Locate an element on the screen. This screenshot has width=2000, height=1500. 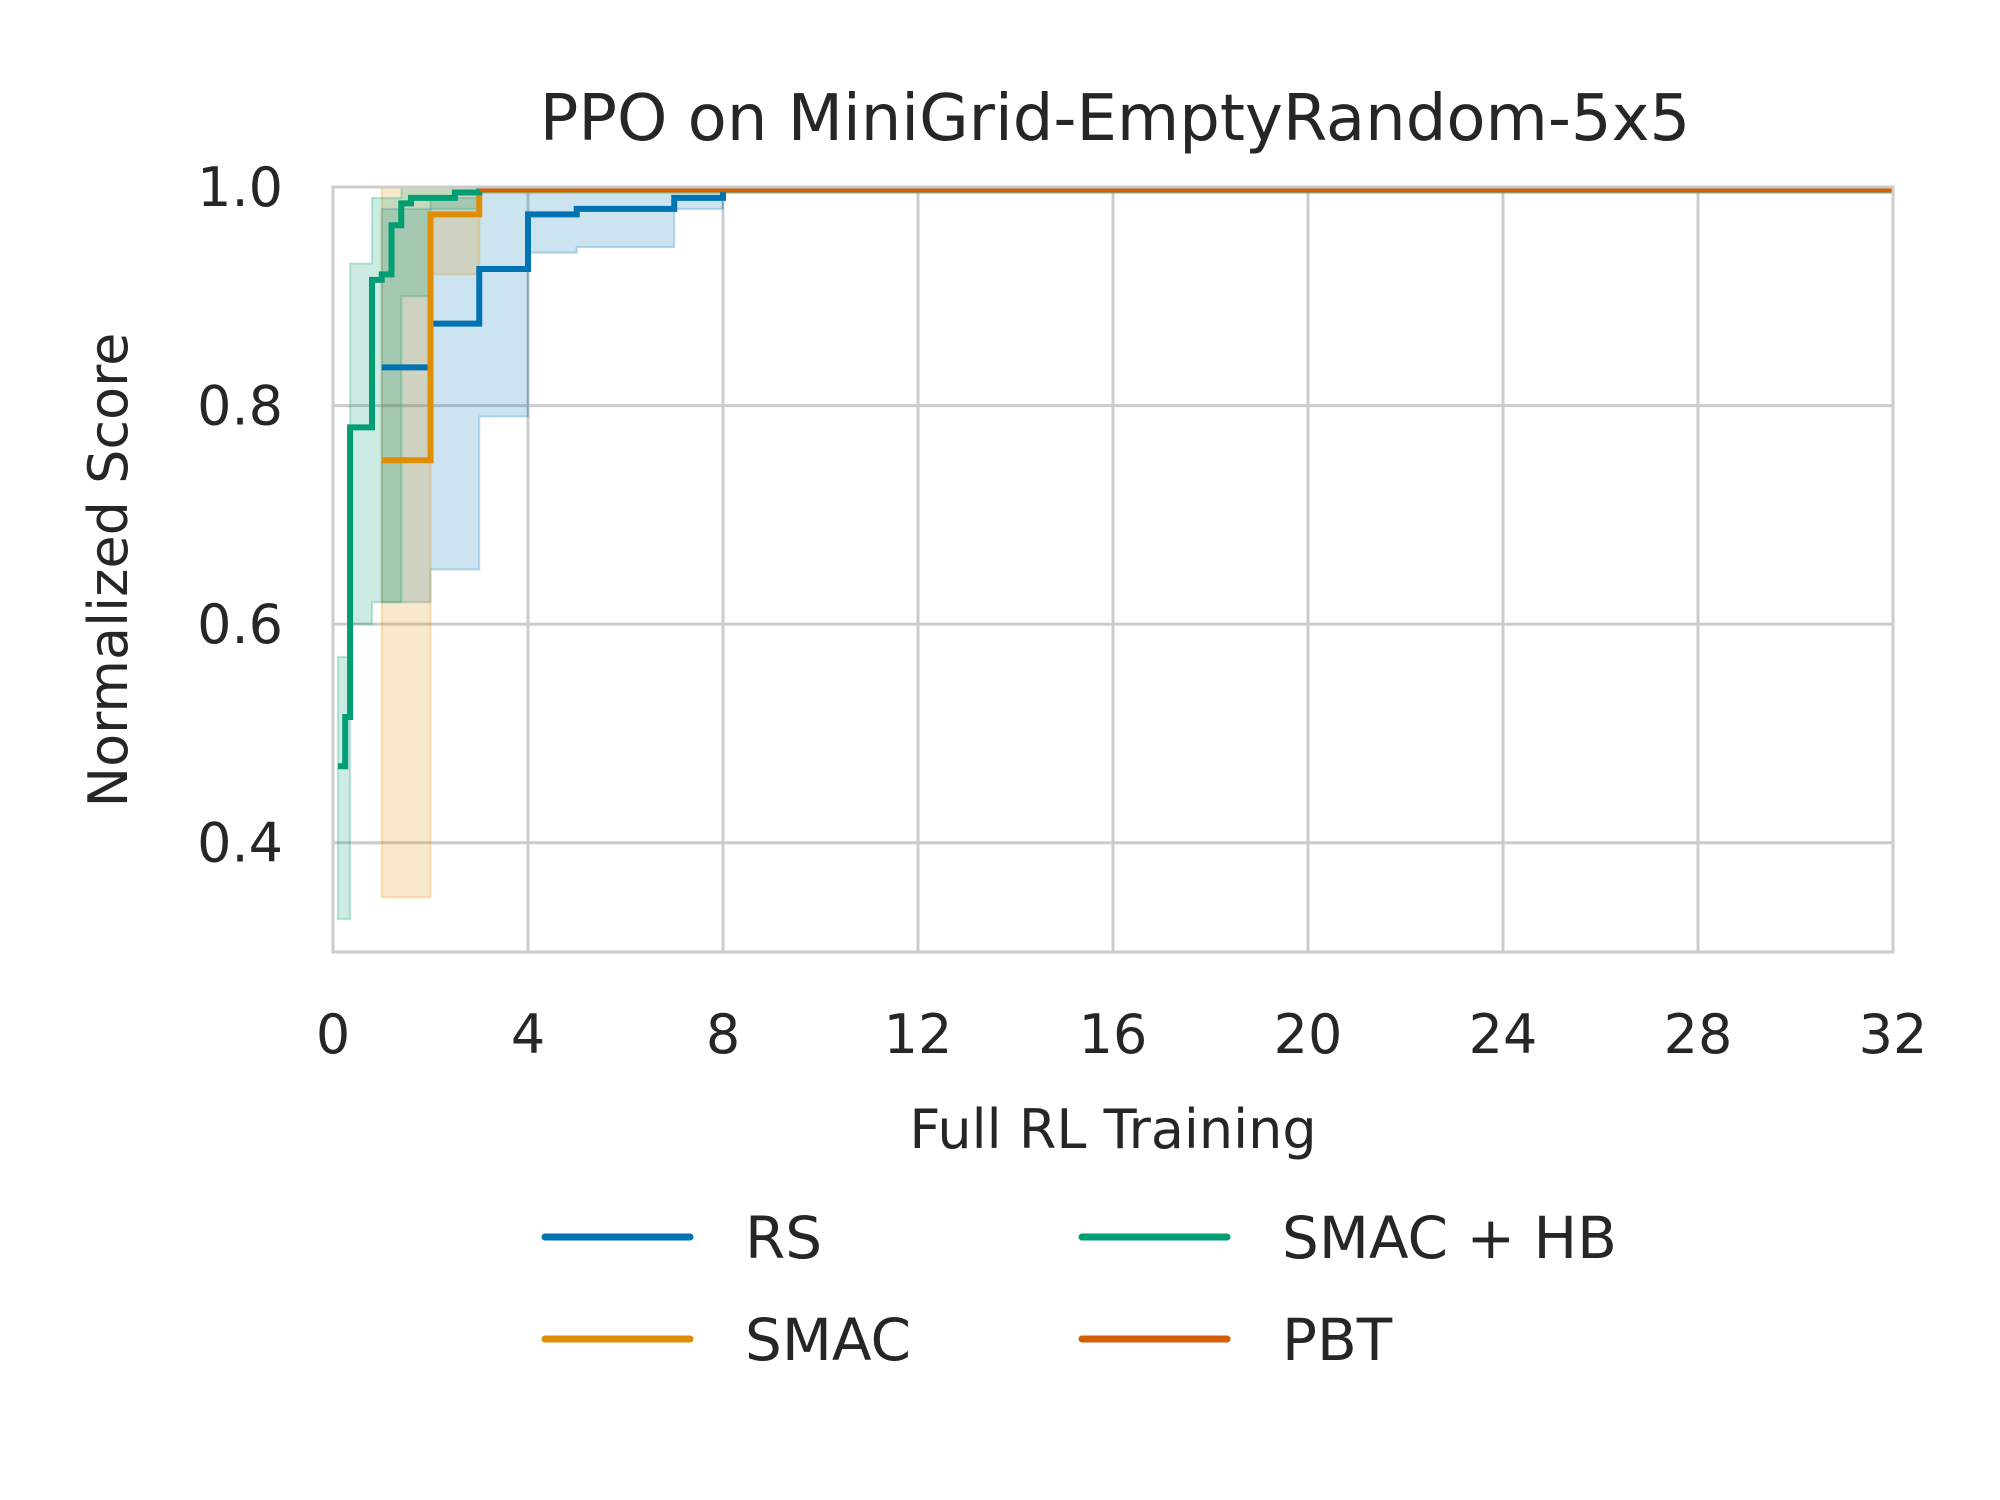
x-tick-label: 28 is located at coordinates (1698, 1034).